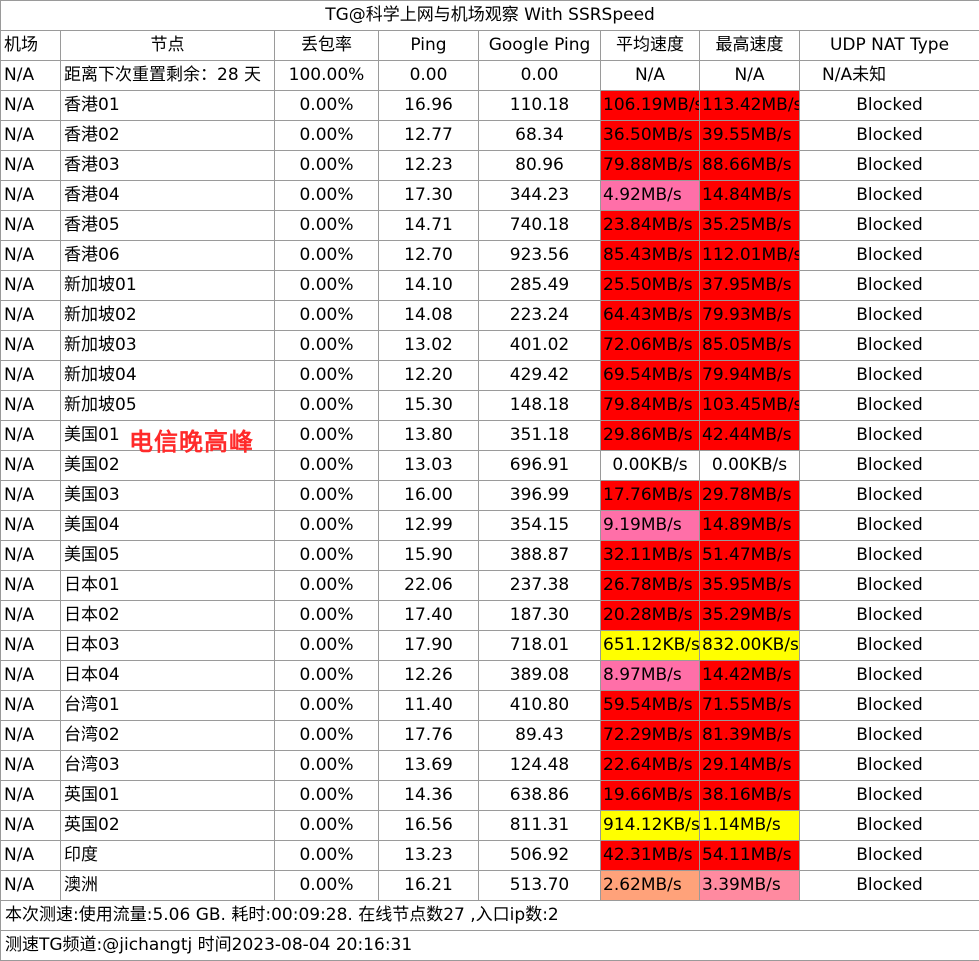 The image size is (979, 961). Describe the element at coordinates (750, 316) in the screenshot. I see `max-speed-cell: 79.93MB/s` at that location.